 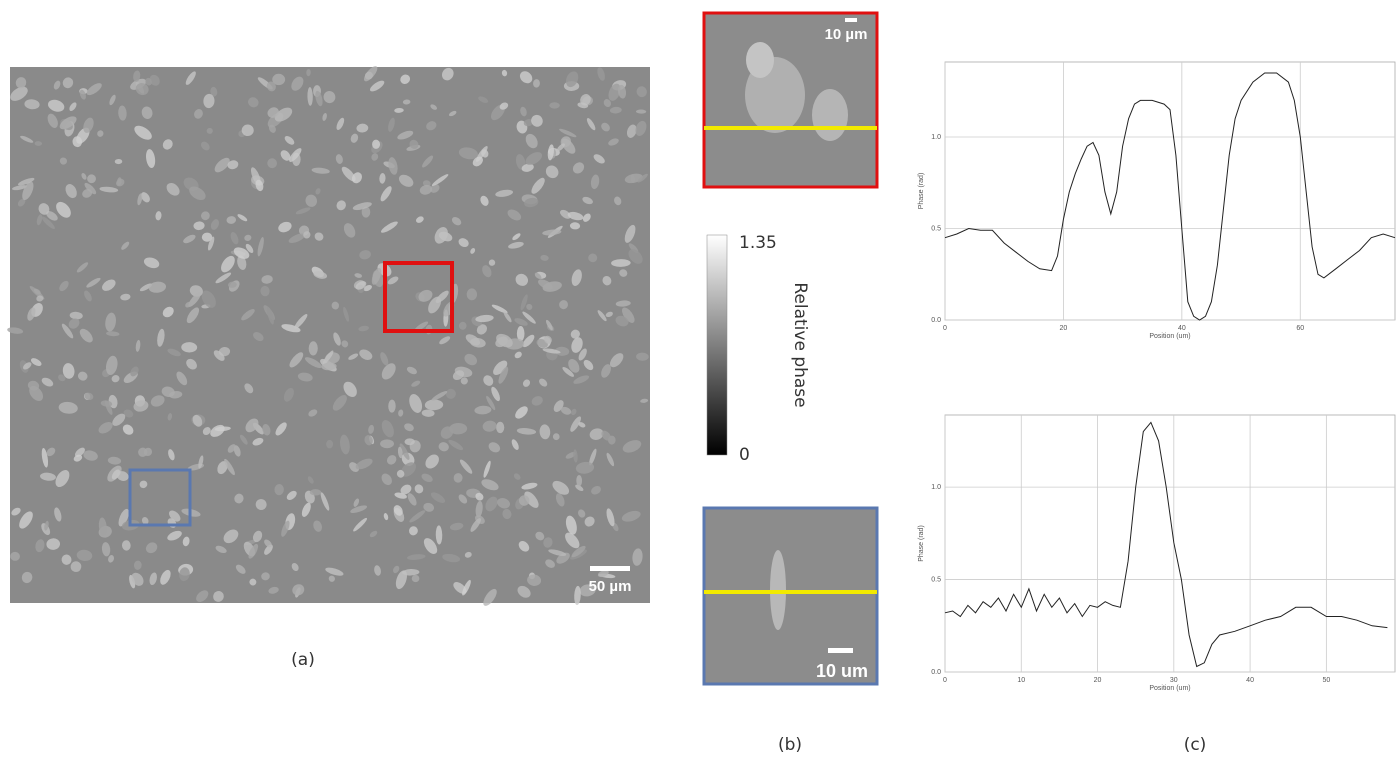 I want to click on panel-label: (a), so click(x=303, y=660).